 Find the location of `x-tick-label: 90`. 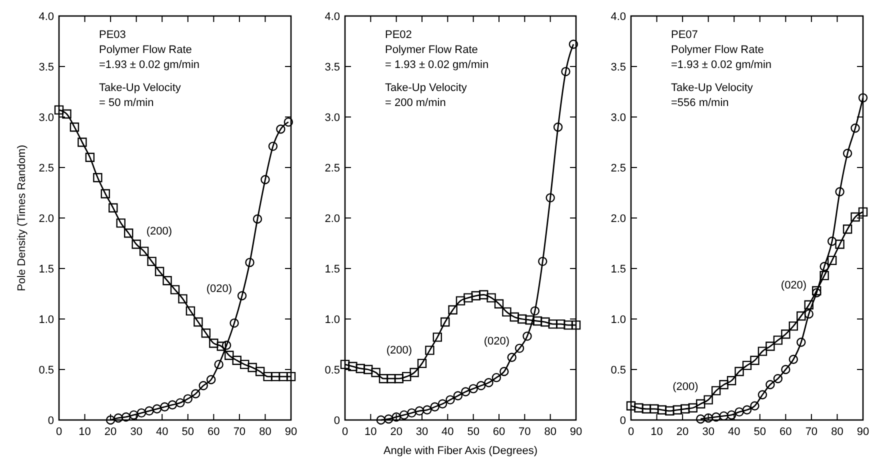

x-tick-label: 90 is located at coordinates (576, 432).